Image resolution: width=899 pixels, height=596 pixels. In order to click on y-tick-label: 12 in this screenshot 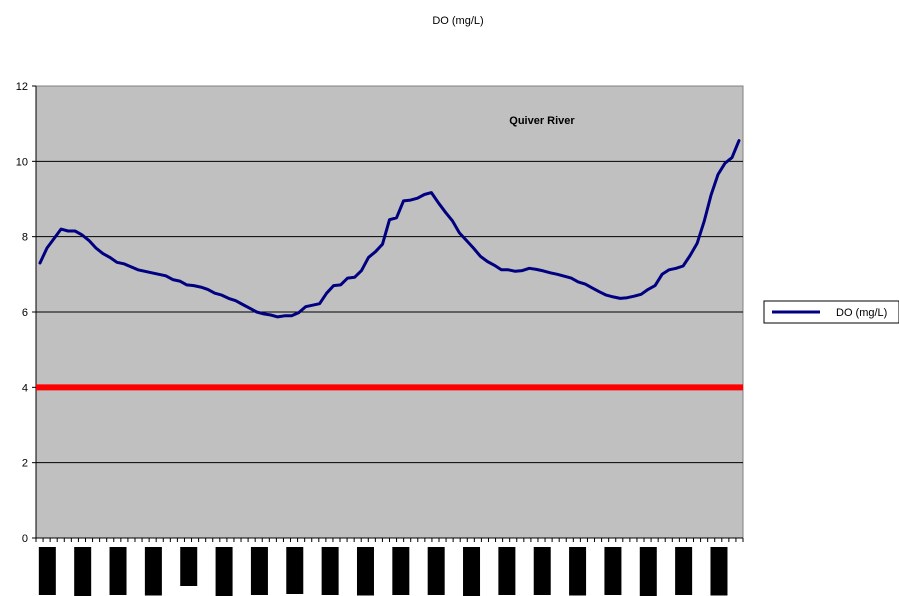, I will do `click(22, 87)`.